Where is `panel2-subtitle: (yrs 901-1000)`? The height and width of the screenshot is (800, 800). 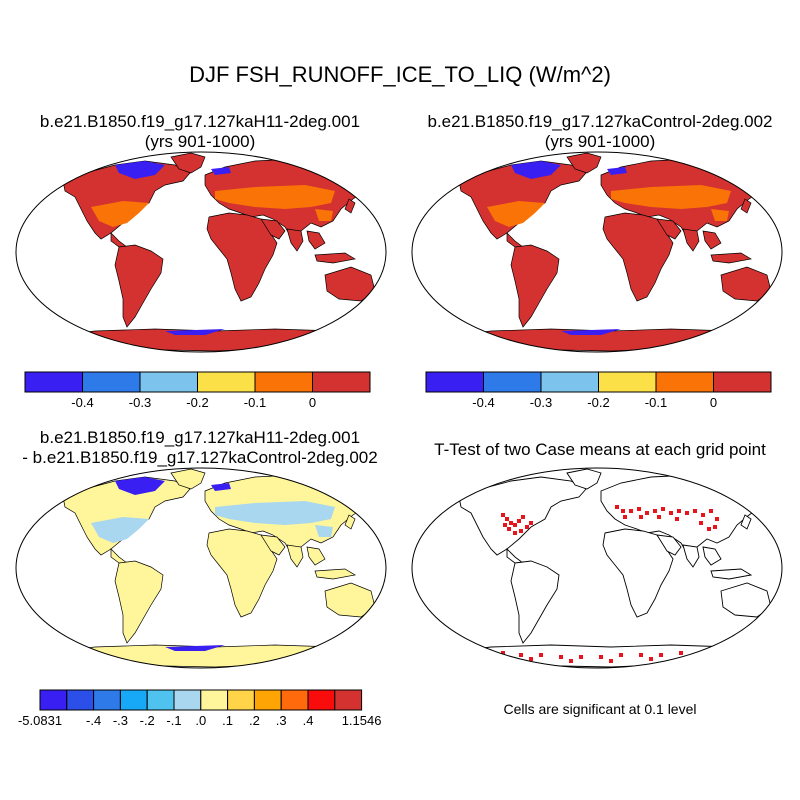 panel2-subtitle: (yrs 901-1000) is located at coordinates (600, 141).